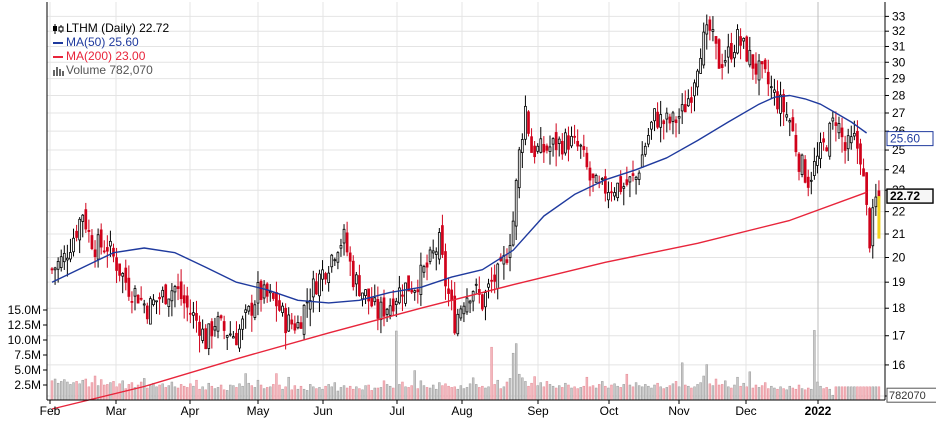  Describe the element at coordinates (899, 234) in the screenshot. I see `price-tick-label: 21` at that location.